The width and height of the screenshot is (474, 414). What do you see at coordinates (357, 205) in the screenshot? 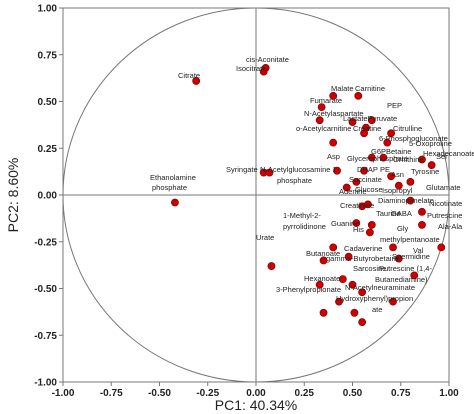
I see `point-label-creatinine: Creatinine` at bounding box center [357, 205].